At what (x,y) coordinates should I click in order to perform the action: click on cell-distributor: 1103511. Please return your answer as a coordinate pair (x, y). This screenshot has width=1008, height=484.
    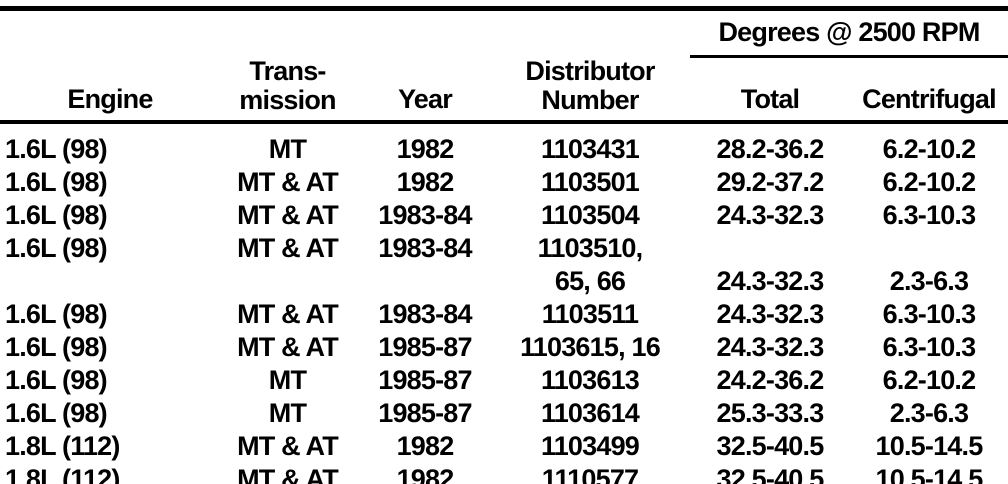
    Looking at the image, I should click on (590, 313).